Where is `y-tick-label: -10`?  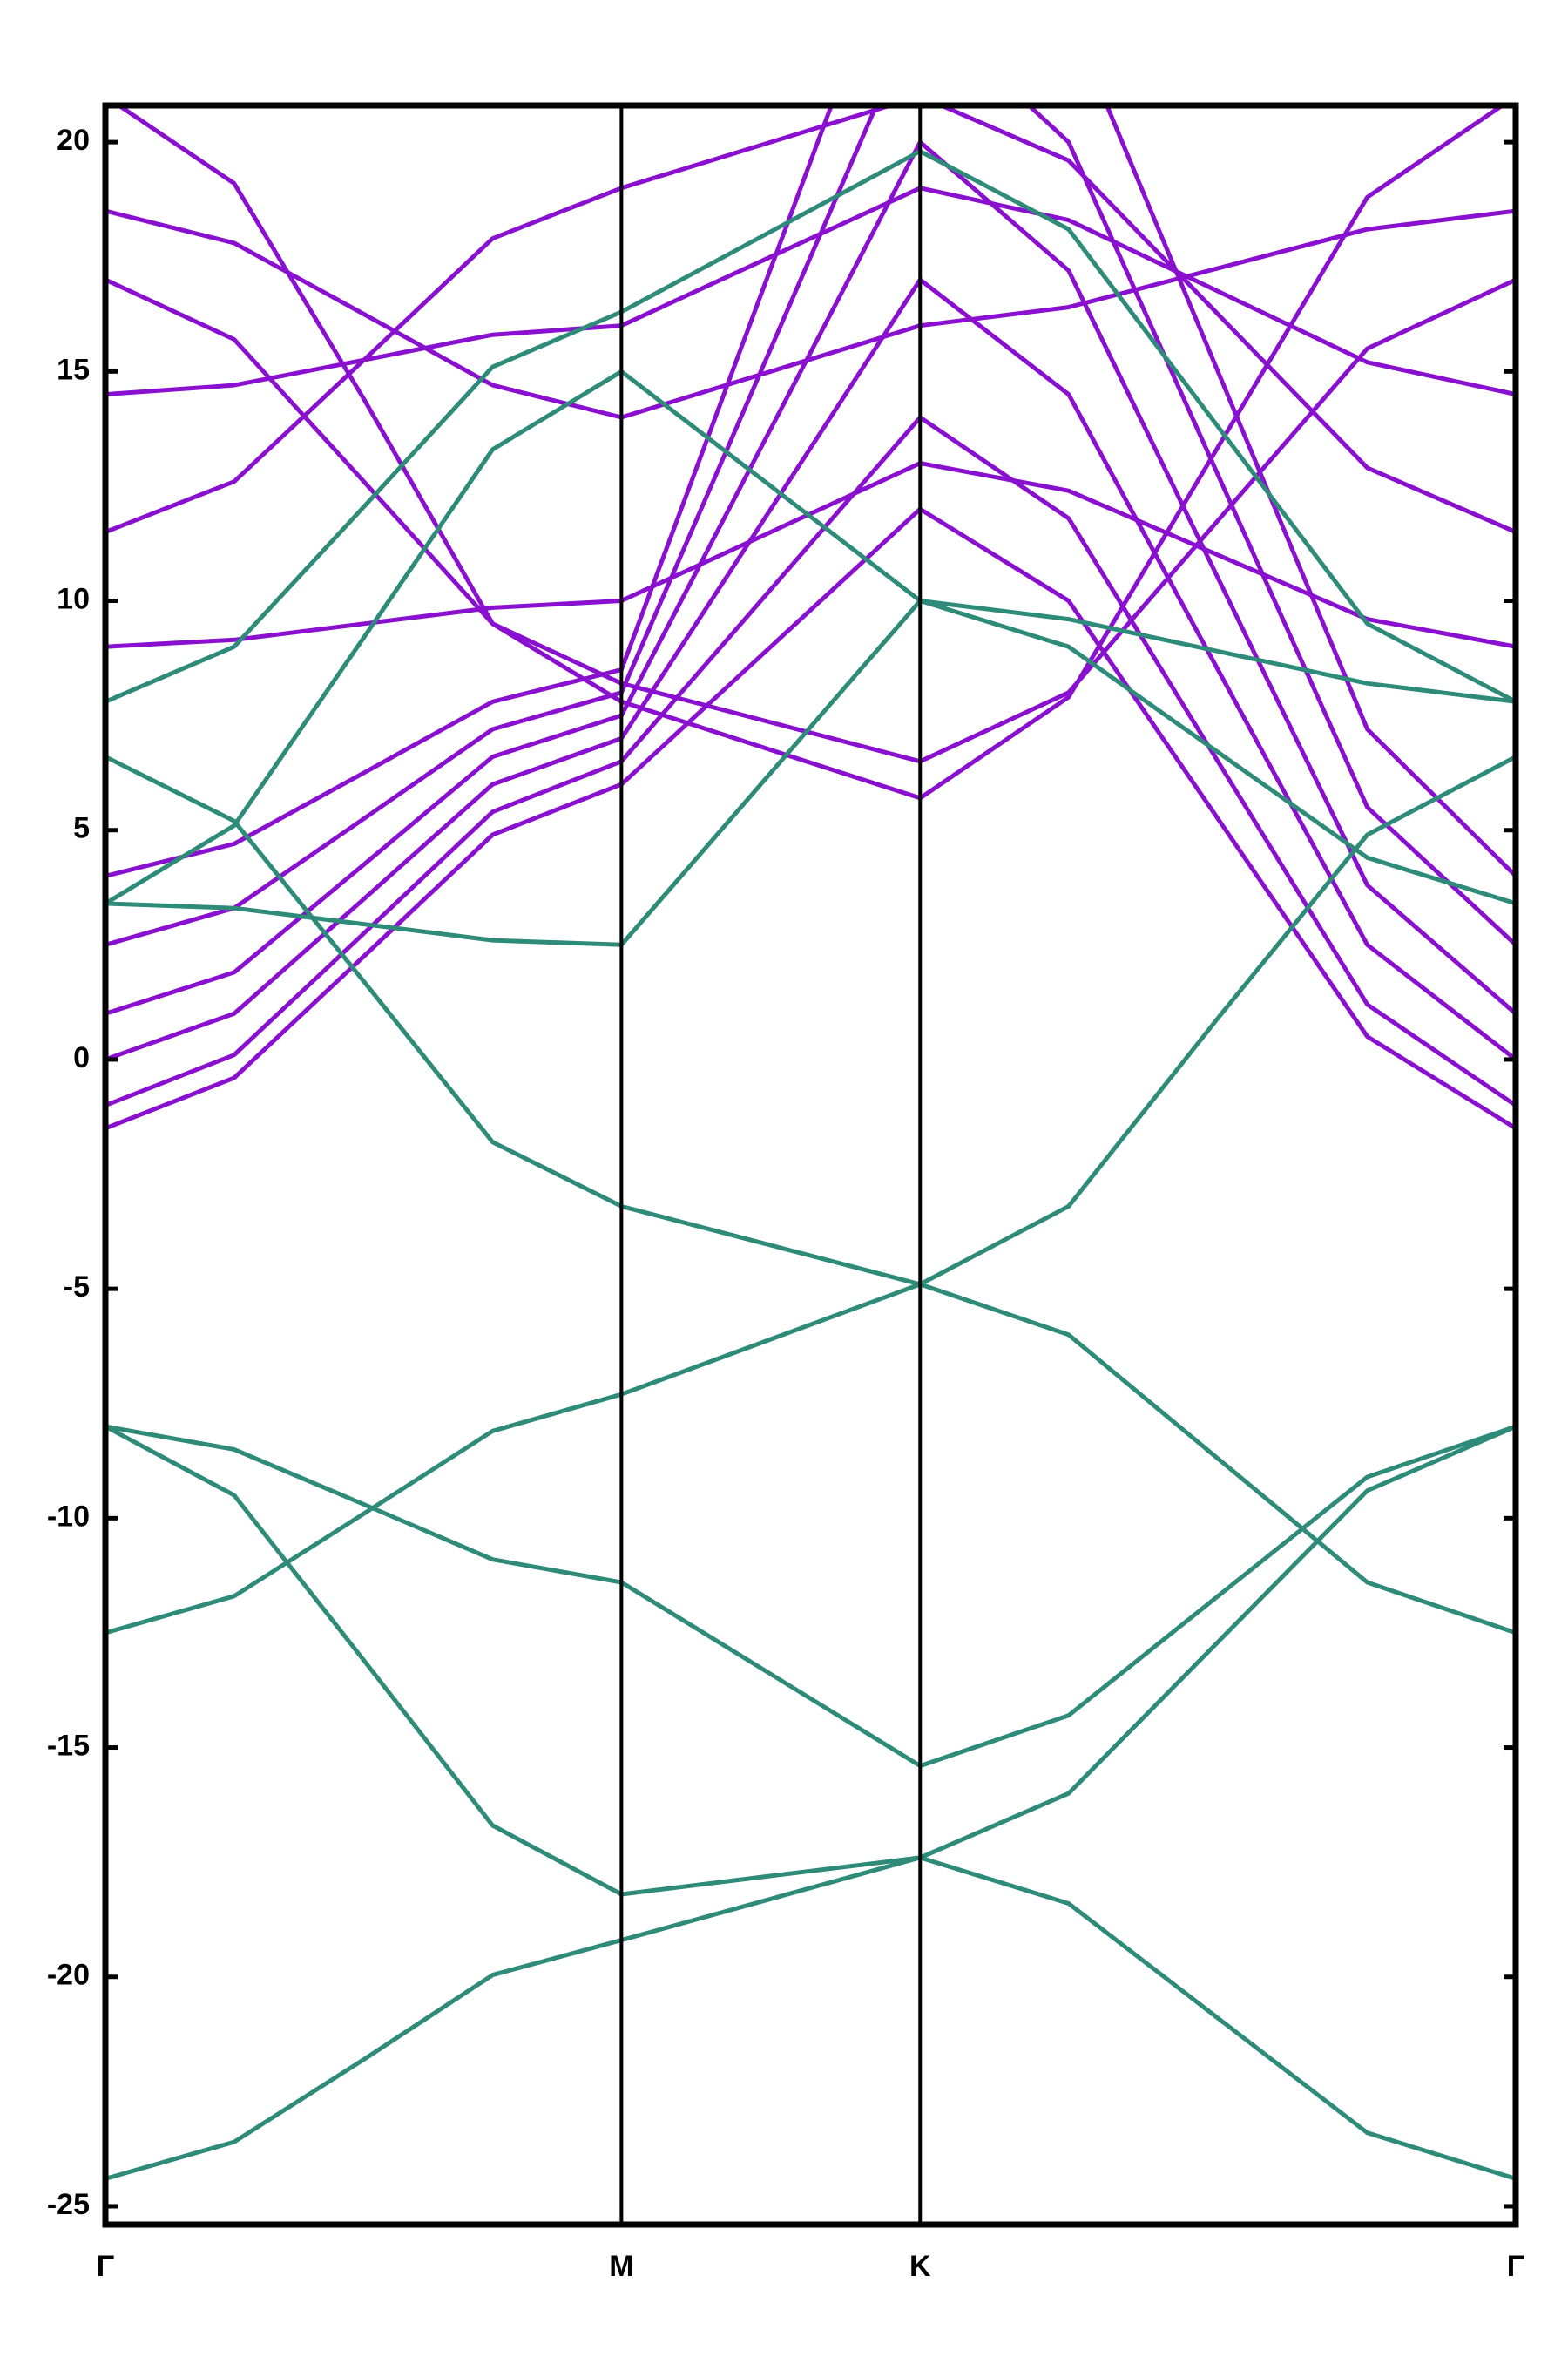
y-tick-label: -10 is located at coordinates (68, 1516).